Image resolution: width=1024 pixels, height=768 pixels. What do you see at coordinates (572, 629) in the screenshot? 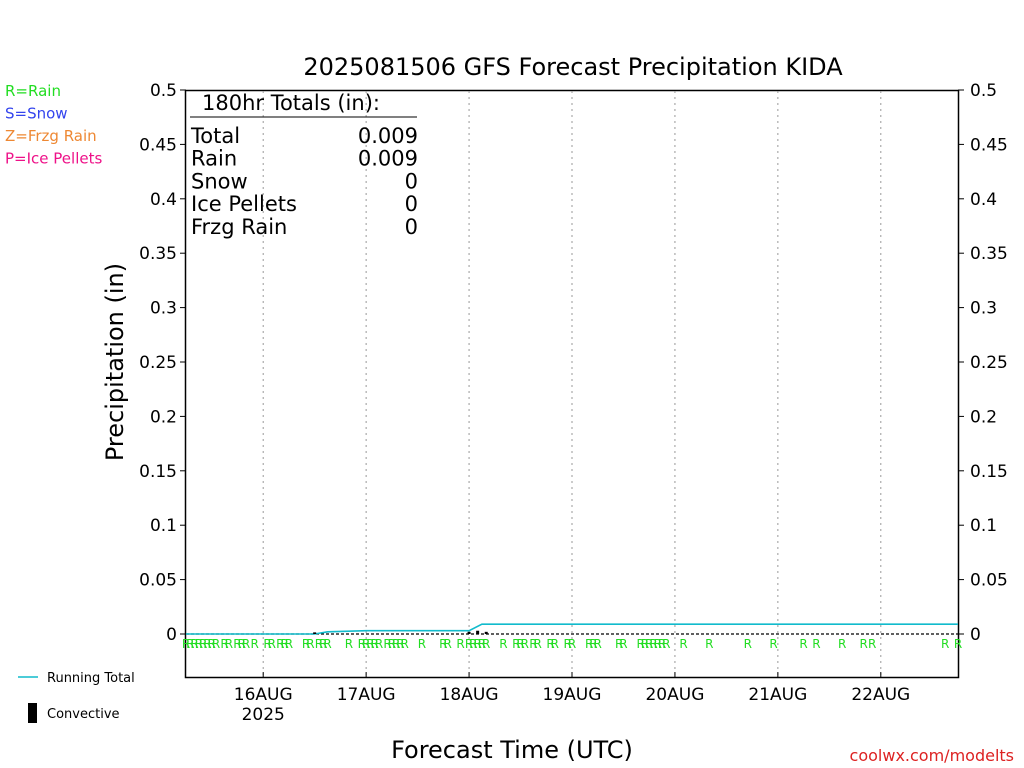
I see `series-layer` at bounding box center [572, 629].